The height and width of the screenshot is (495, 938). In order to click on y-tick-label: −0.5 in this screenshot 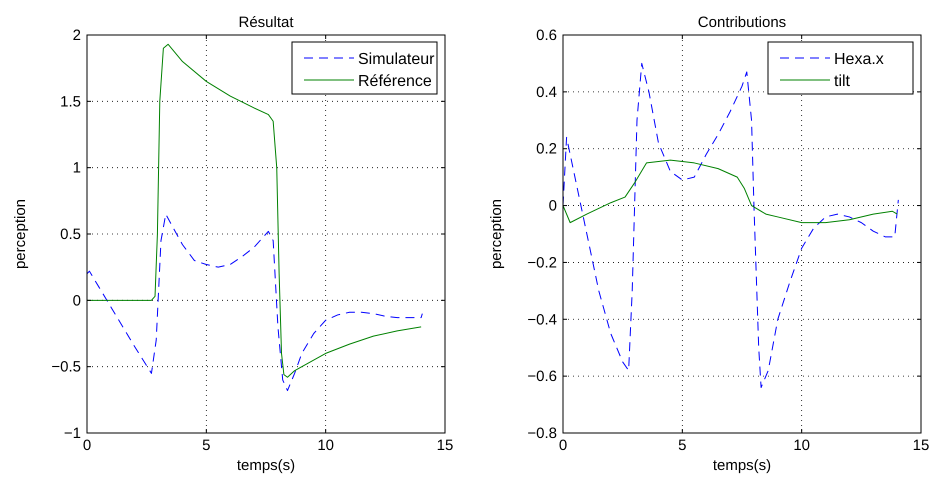, I will do `click(66, 367)`.